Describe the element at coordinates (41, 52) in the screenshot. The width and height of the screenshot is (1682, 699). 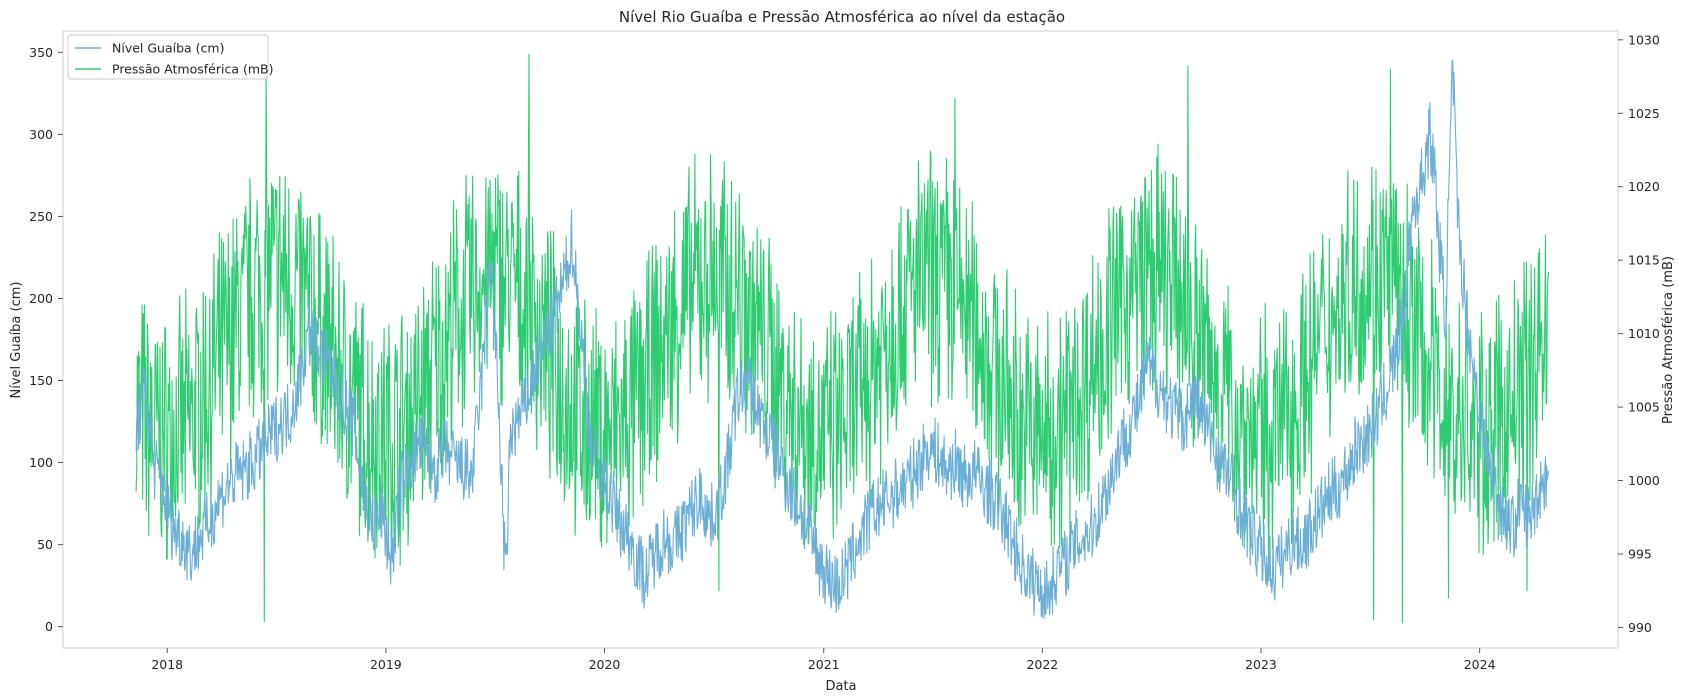
I see `y-left-tick-label: 350` at that location.